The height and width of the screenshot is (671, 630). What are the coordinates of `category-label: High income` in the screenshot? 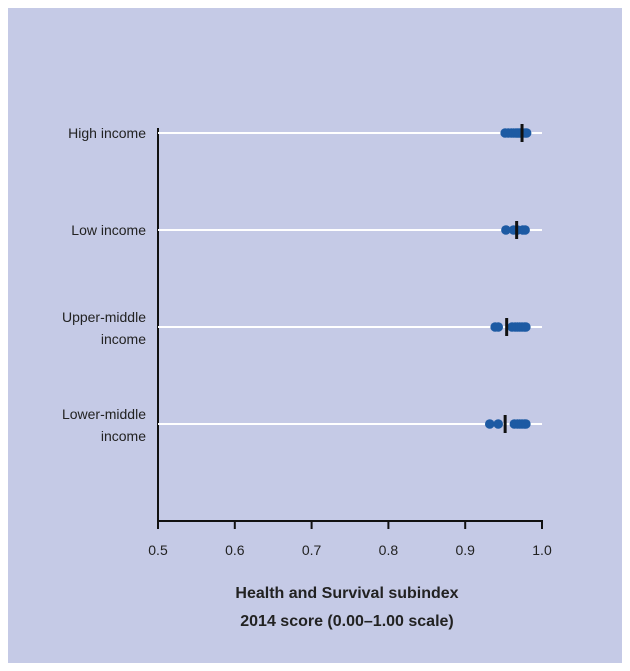 It's located at (107, 133).